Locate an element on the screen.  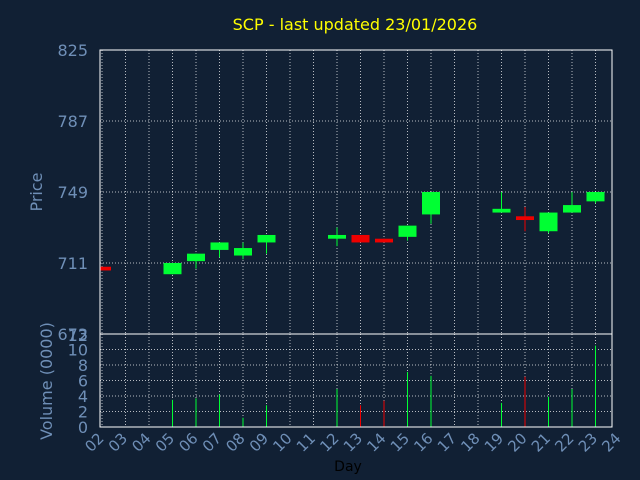
x-tick-label: 15 is located at coordinates (400, 442).